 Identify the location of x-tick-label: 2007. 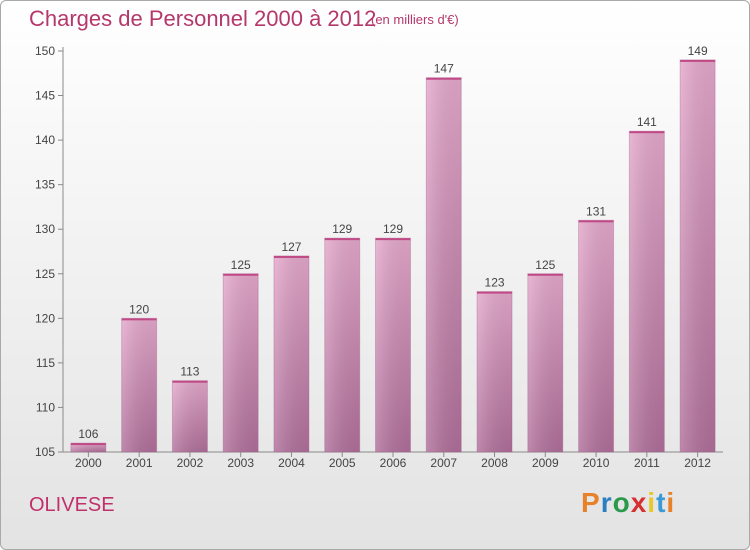
(443, 463).